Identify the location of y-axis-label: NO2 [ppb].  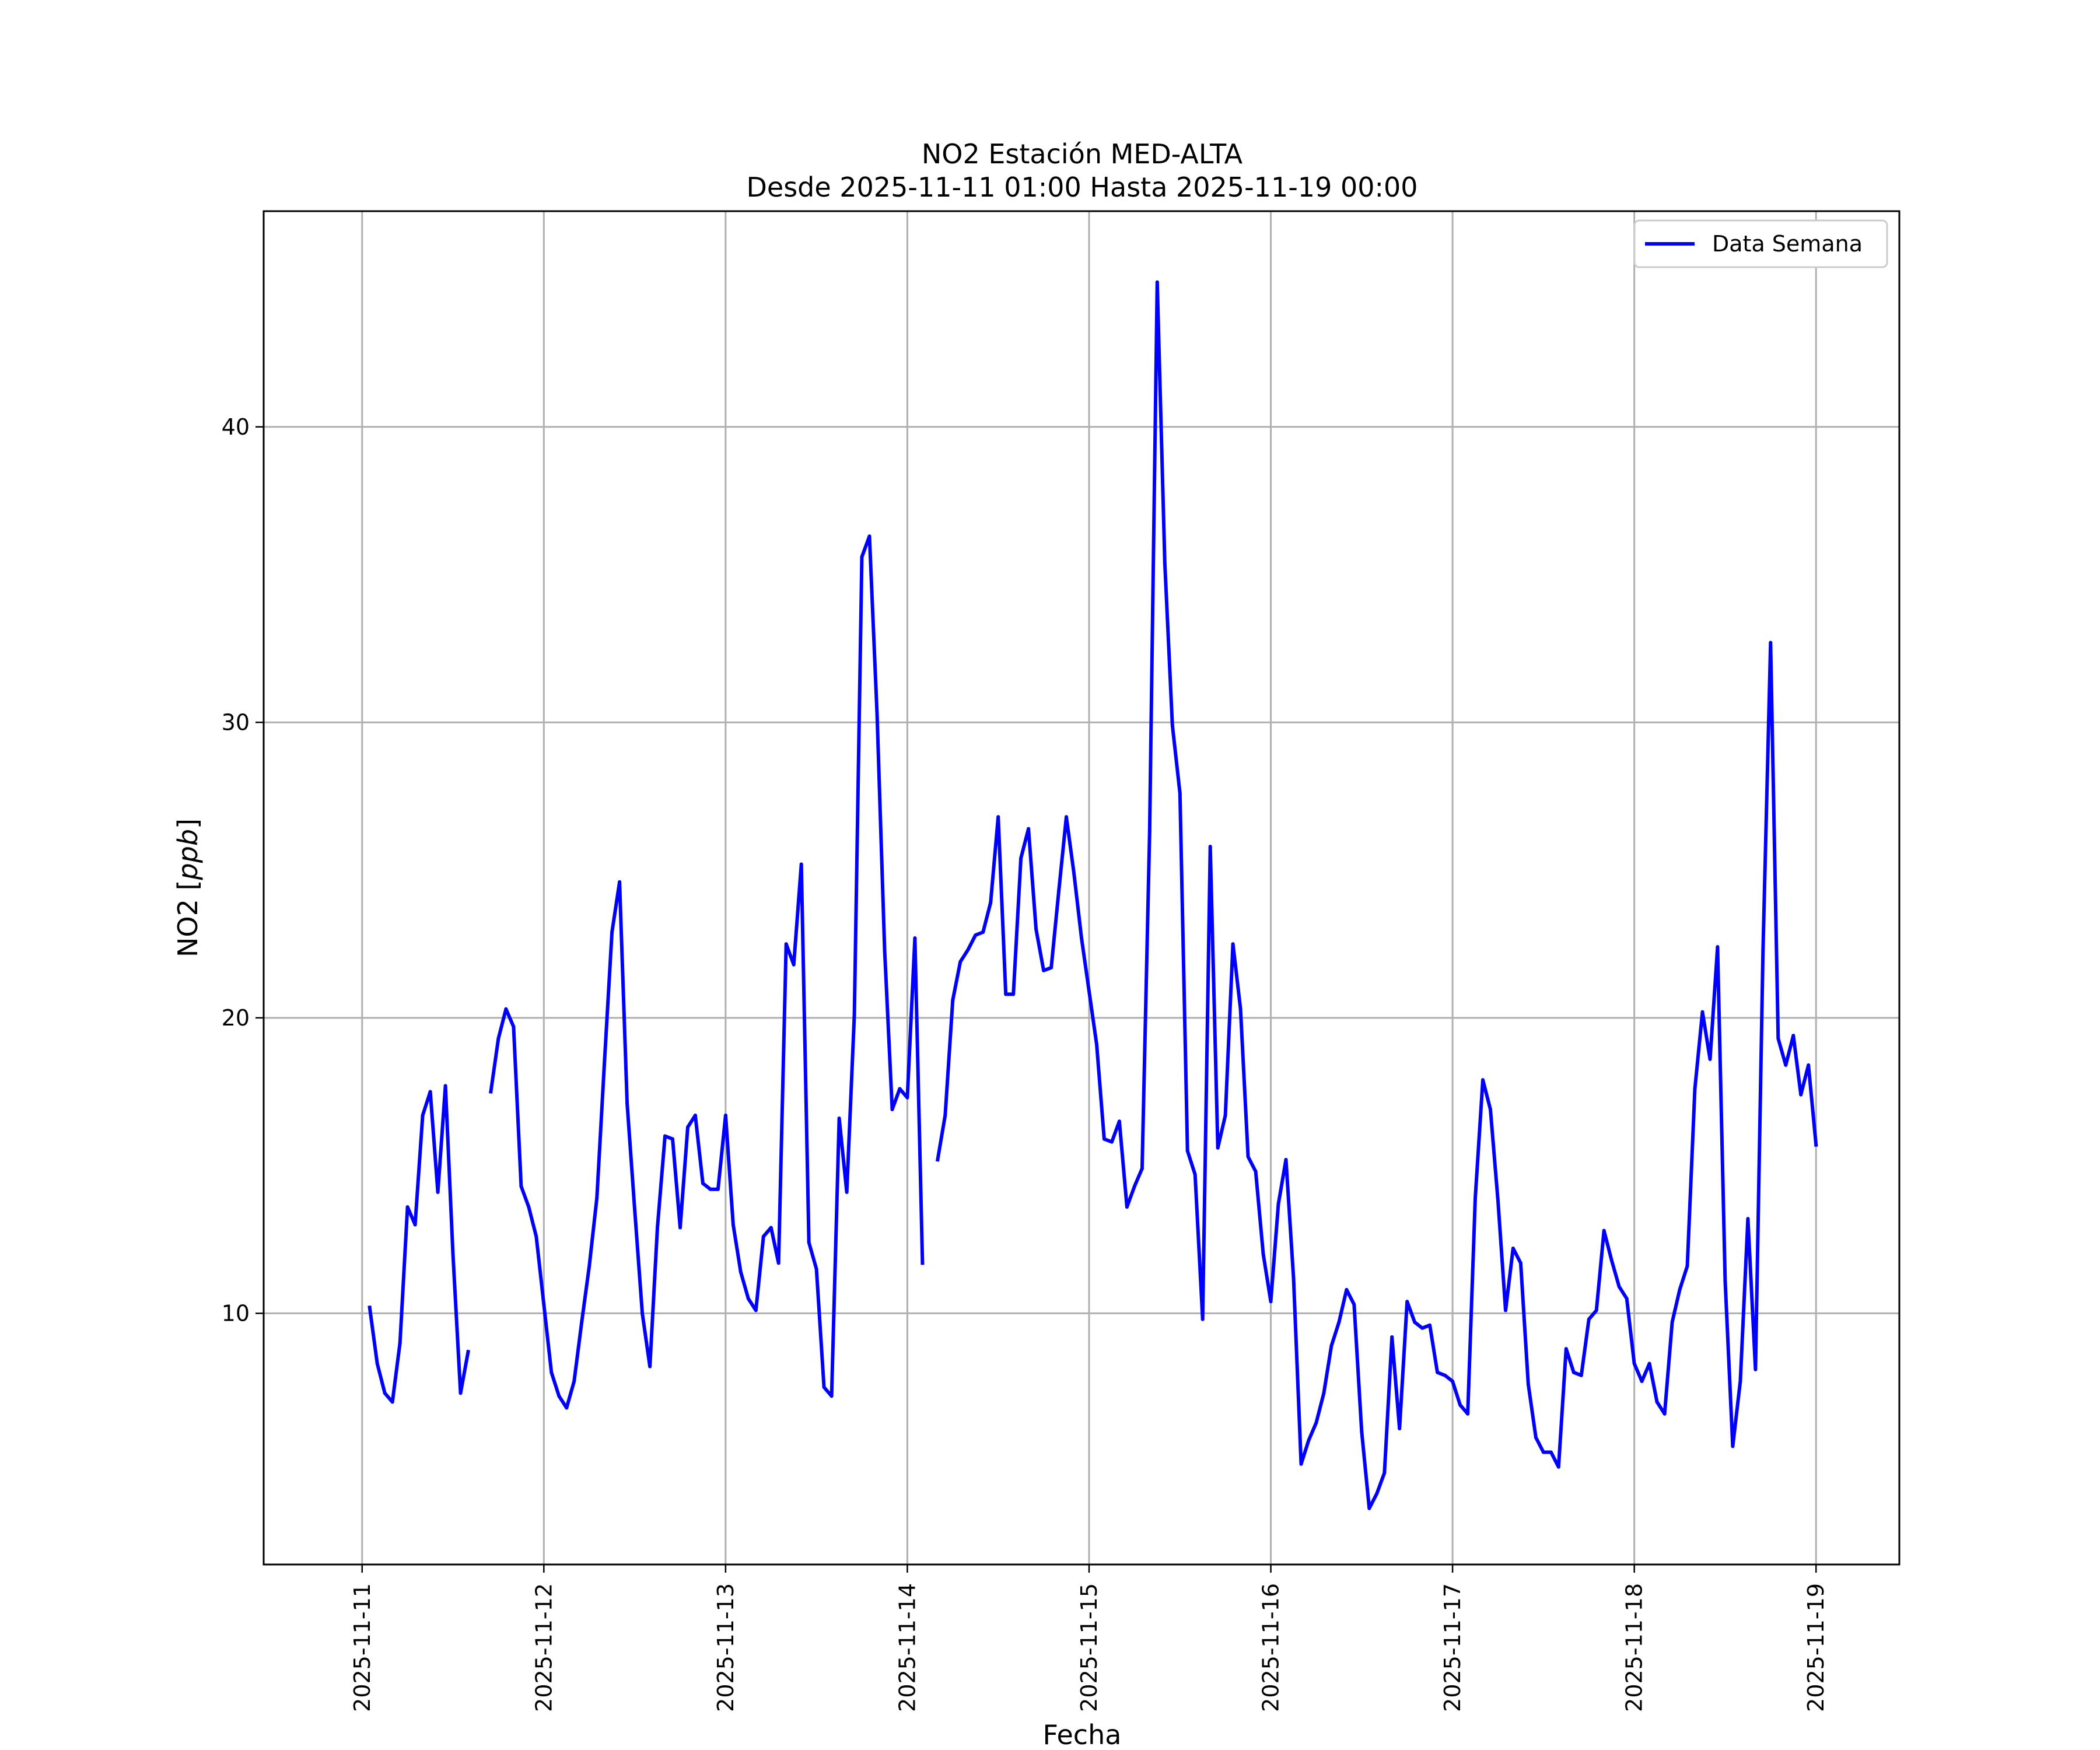
(188, 887).